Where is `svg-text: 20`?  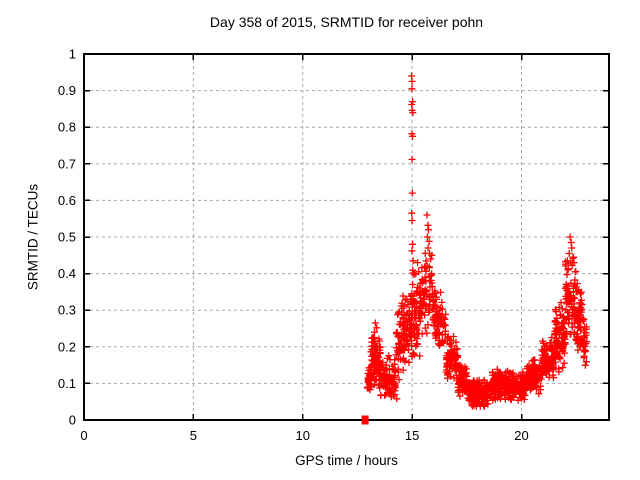
svg-text: 20 is located at coordinates (521, 435).